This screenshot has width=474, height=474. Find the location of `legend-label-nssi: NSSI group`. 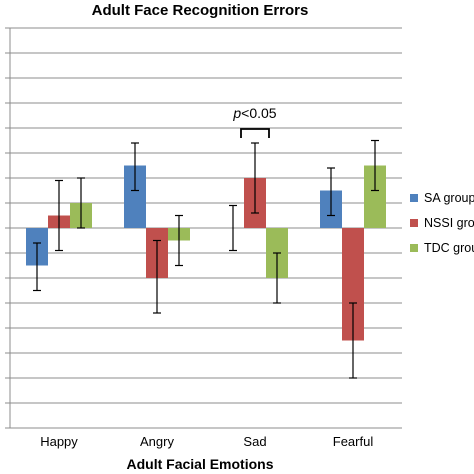

legend-label-nssi: NSSI group is located at coordinates (449, 223).